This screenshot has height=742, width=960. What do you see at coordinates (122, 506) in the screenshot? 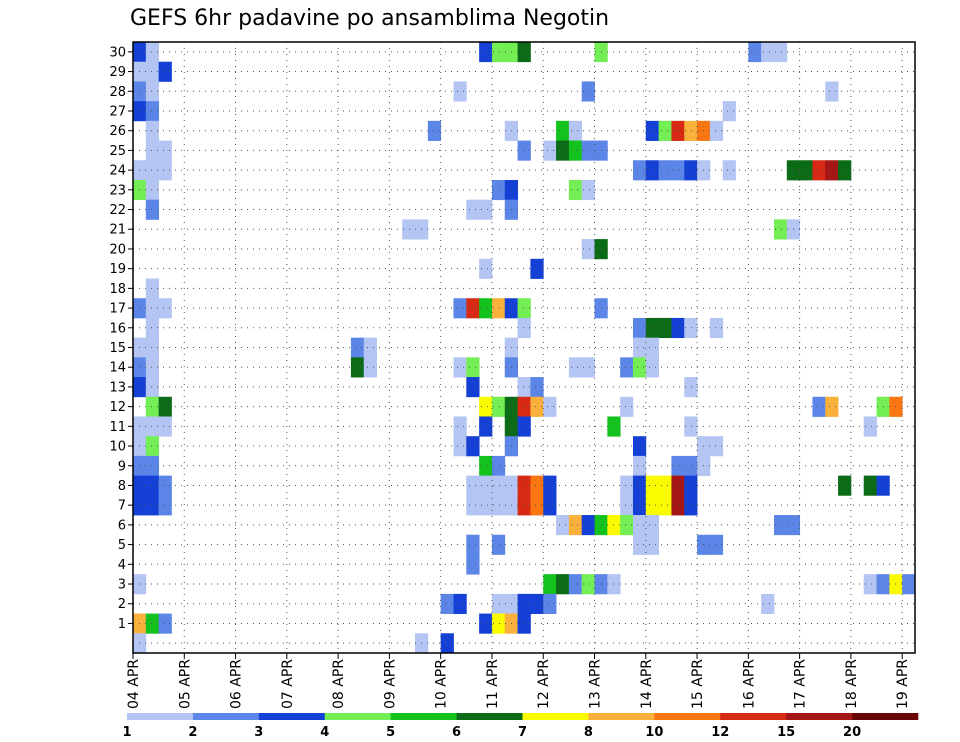
I see `y-tick-label: 7` at bounding box center [122, 506].